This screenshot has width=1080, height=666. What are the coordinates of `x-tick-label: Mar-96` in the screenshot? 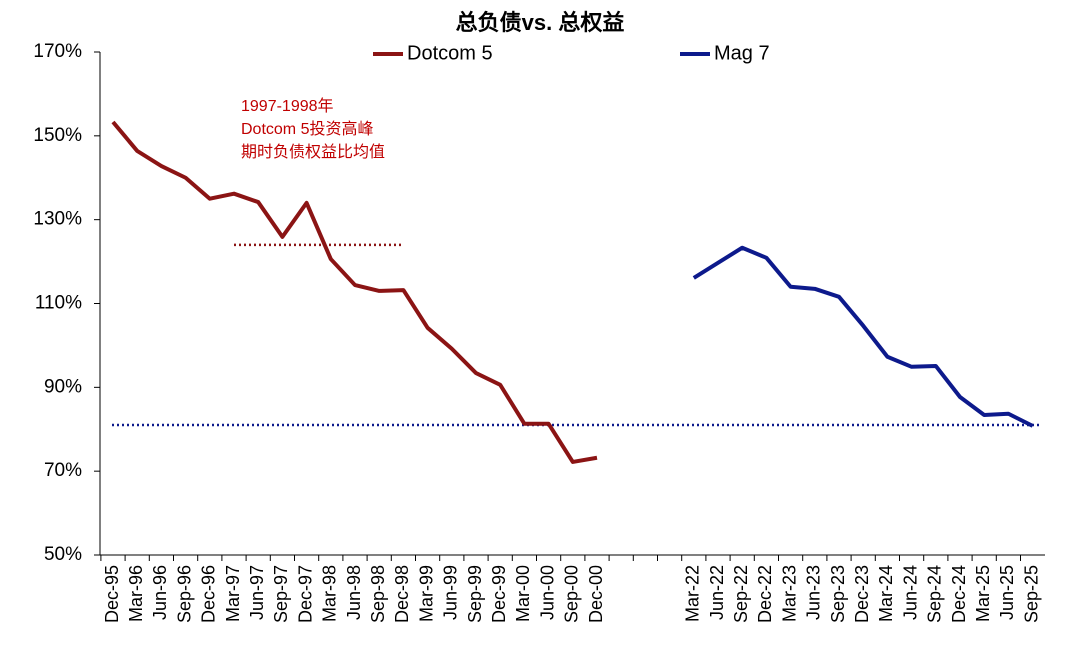 It's located at (136, 593).